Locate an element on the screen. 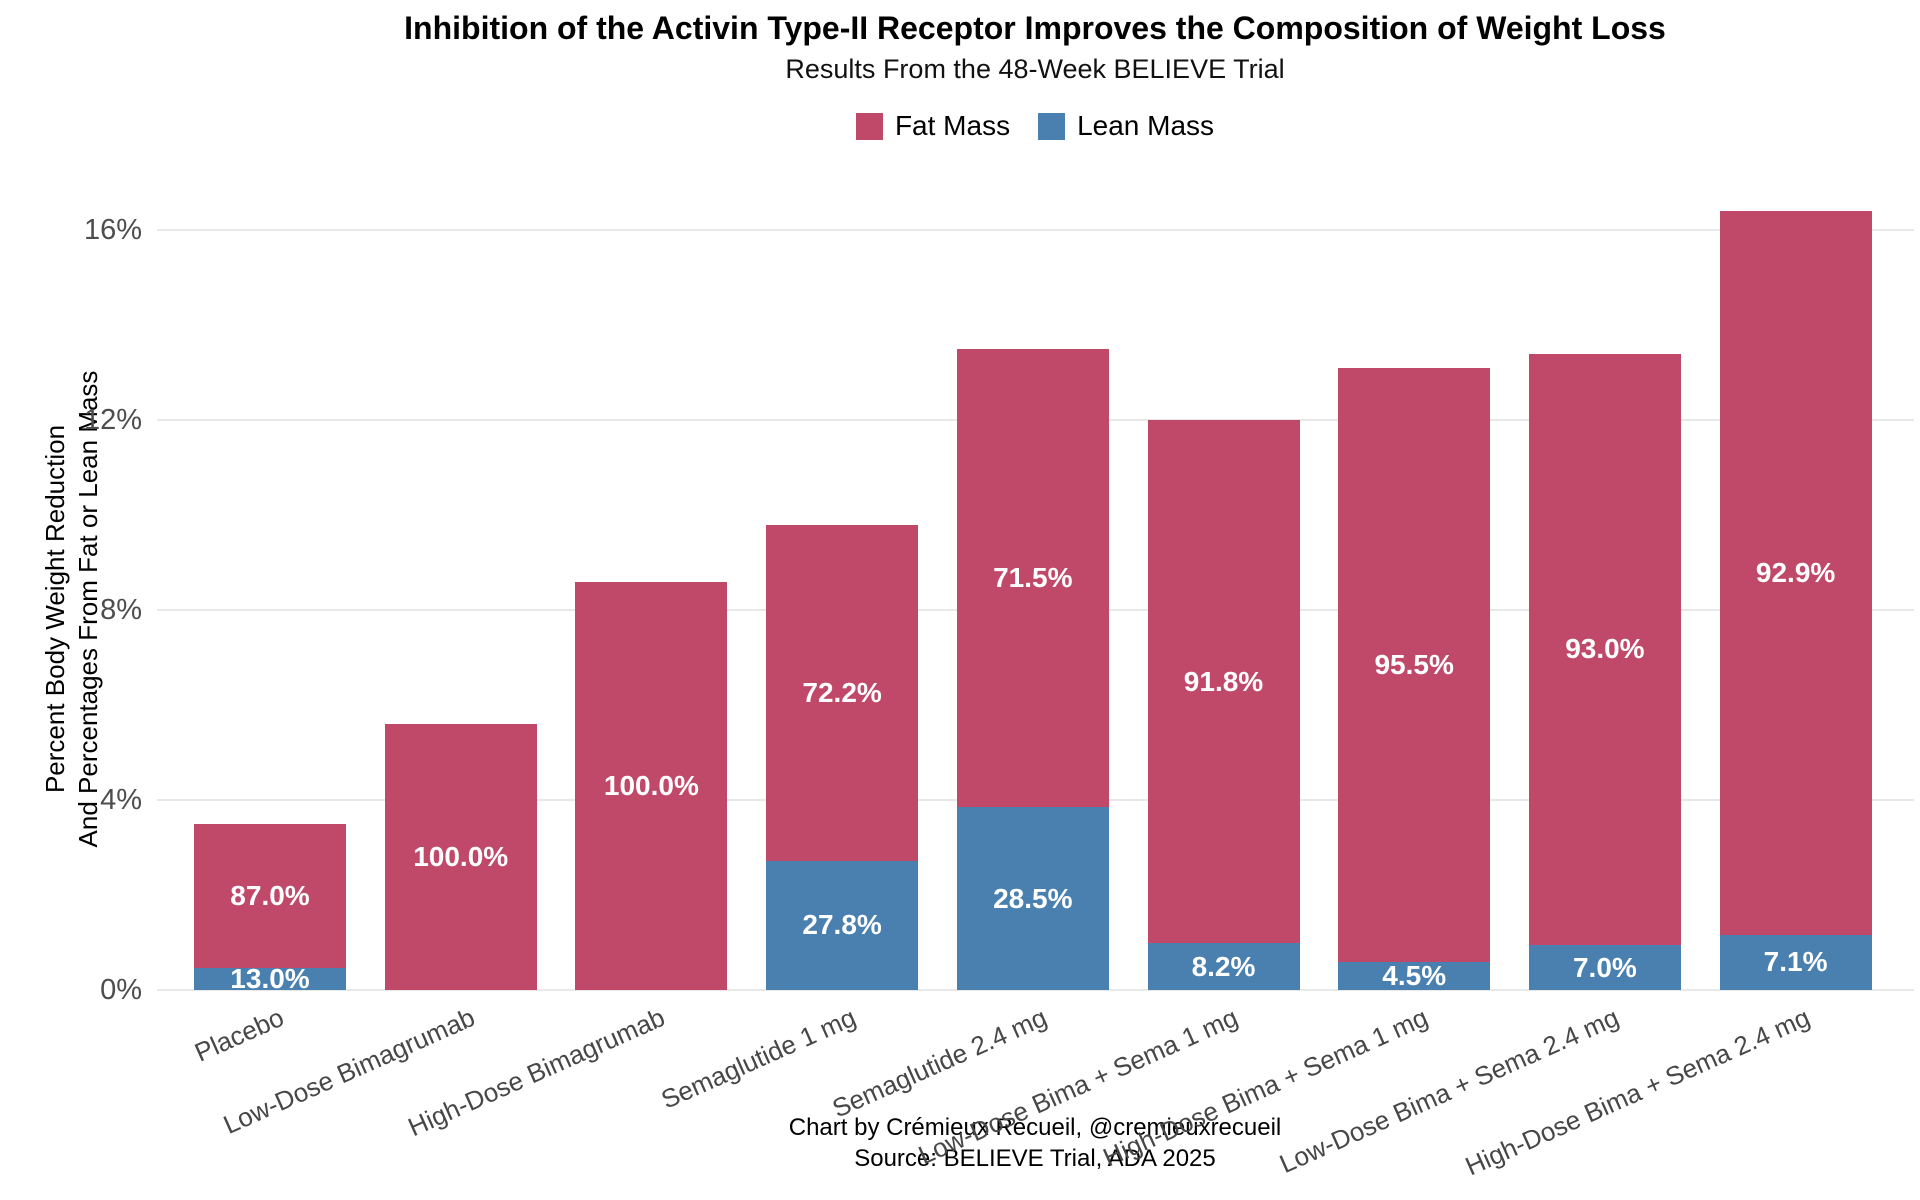 This screenshot has width=1920, height=1200. lean-share-label: 8.2% is located at coordinates (1223, 966).